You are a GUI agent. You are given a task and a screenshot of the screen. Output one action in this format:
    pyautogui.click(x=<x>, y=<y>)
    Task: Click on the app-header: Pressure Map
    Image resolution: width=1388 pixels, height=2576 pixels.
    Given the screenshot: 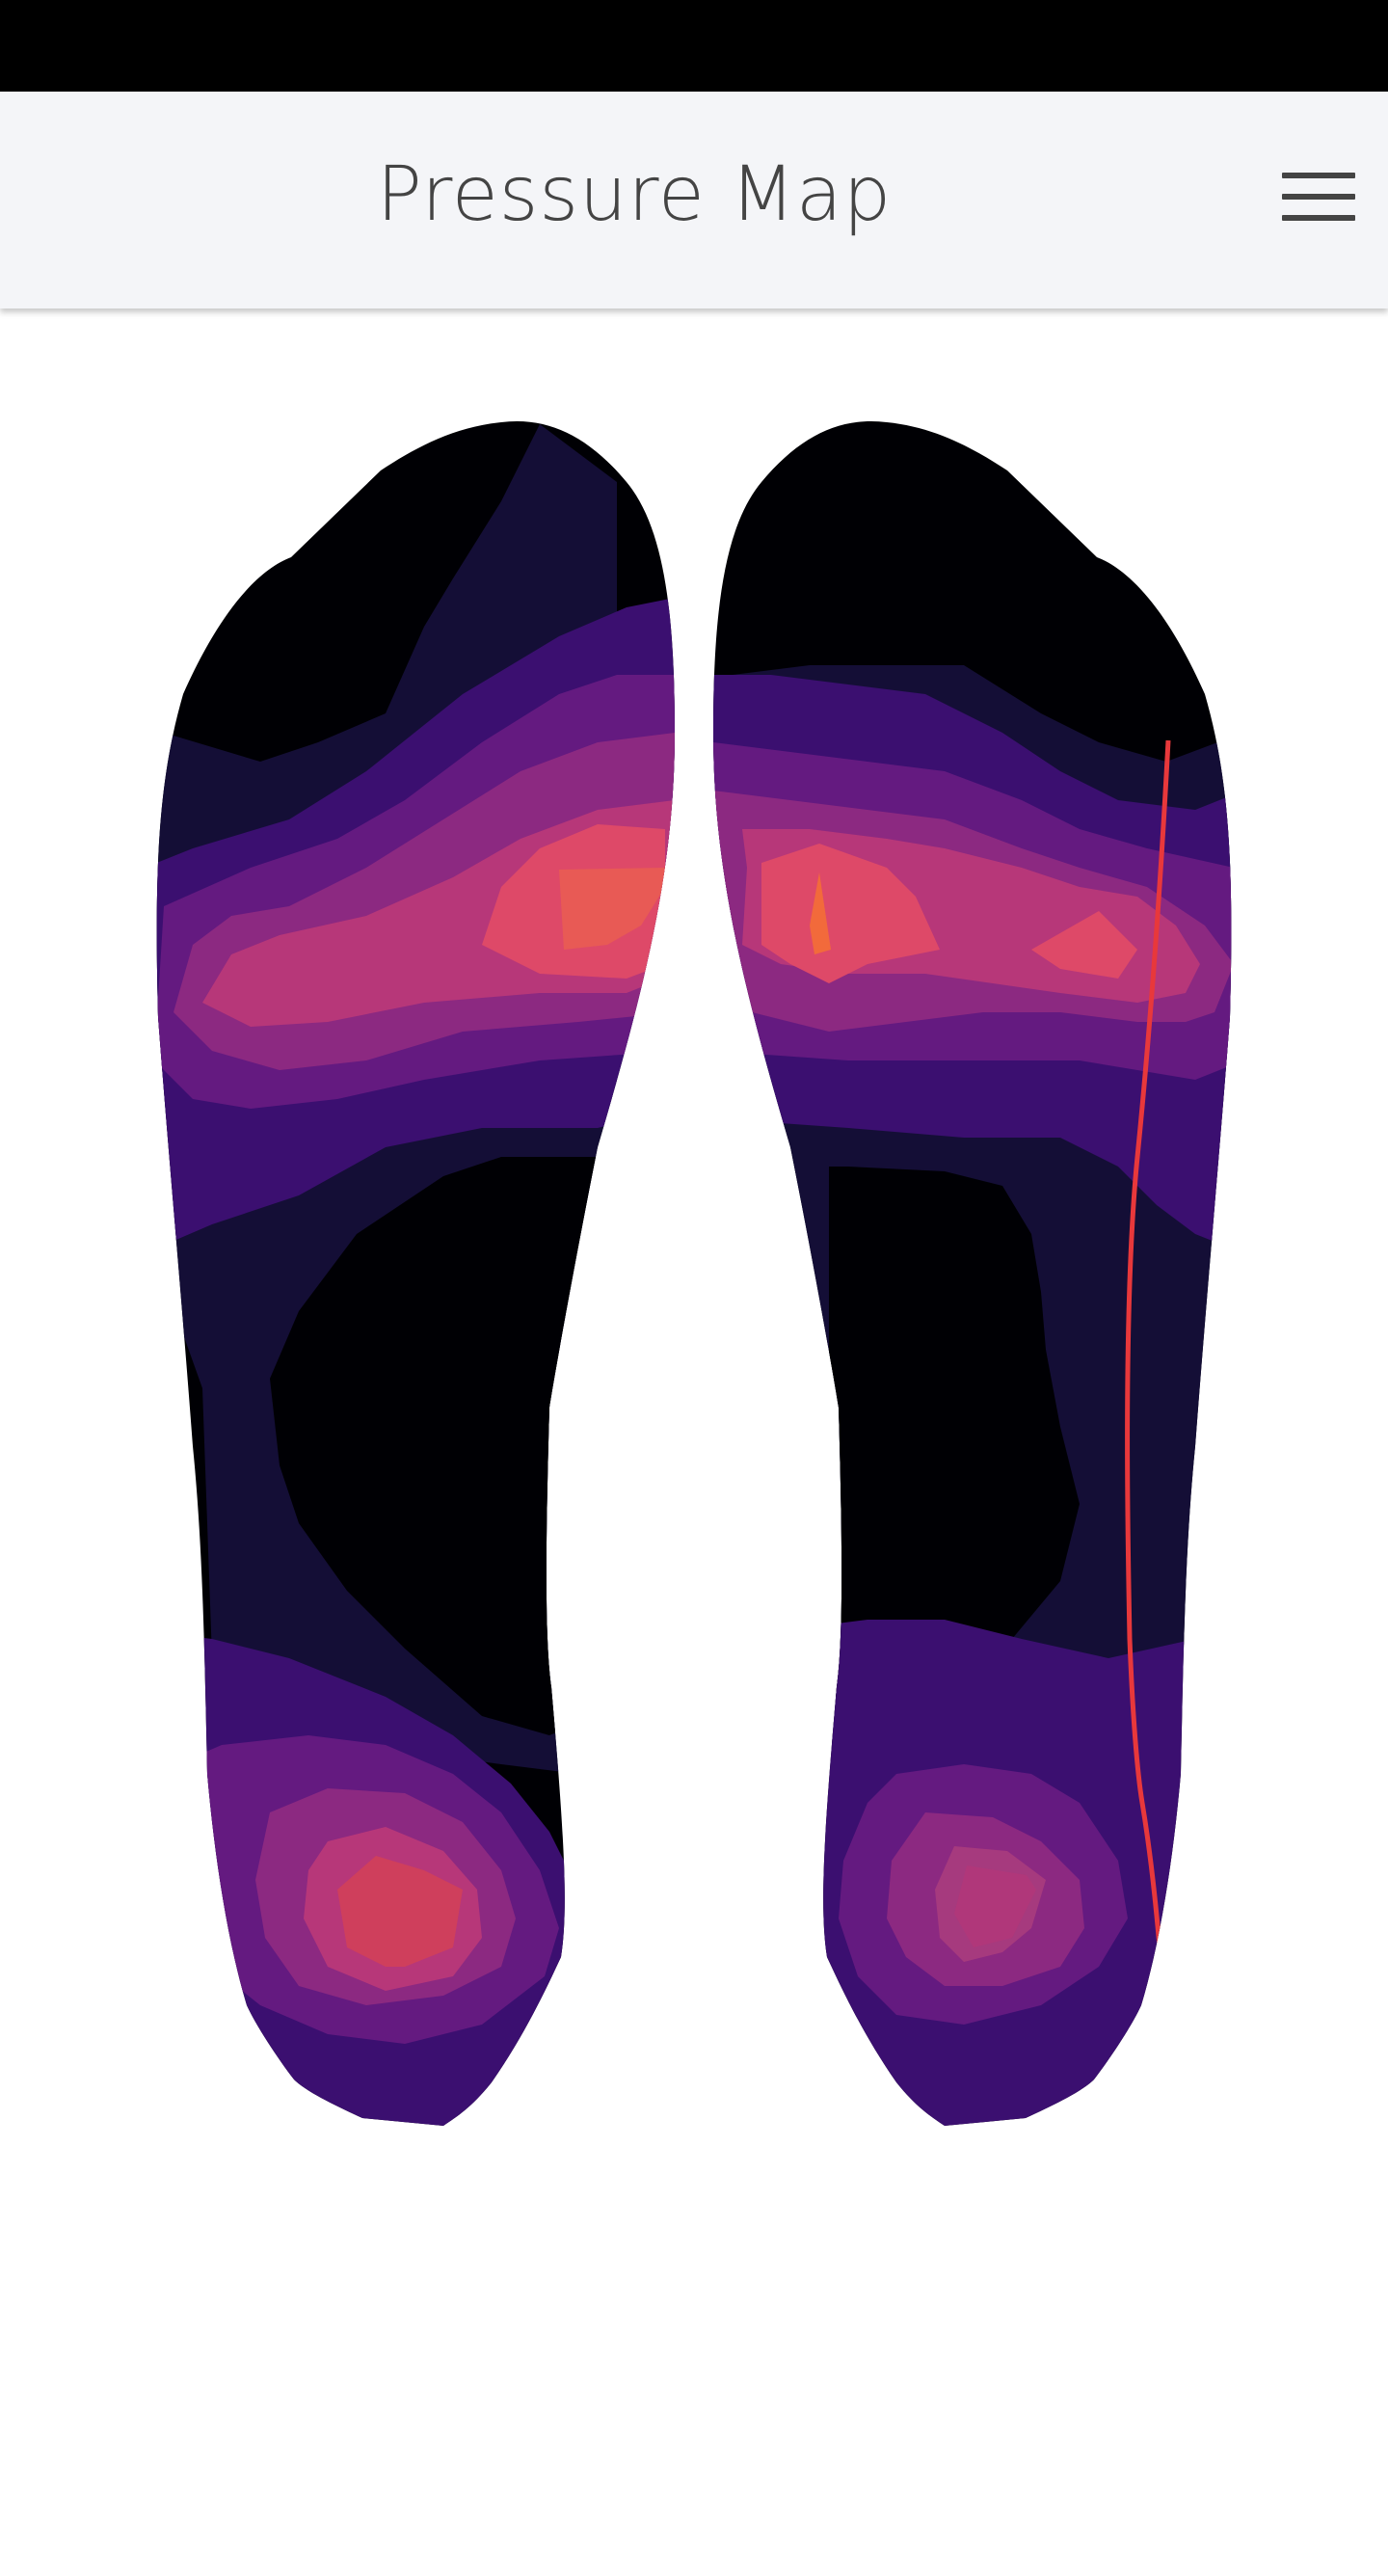 What is the action you would take?
    pyautogui.click(x=694, y=201)
    